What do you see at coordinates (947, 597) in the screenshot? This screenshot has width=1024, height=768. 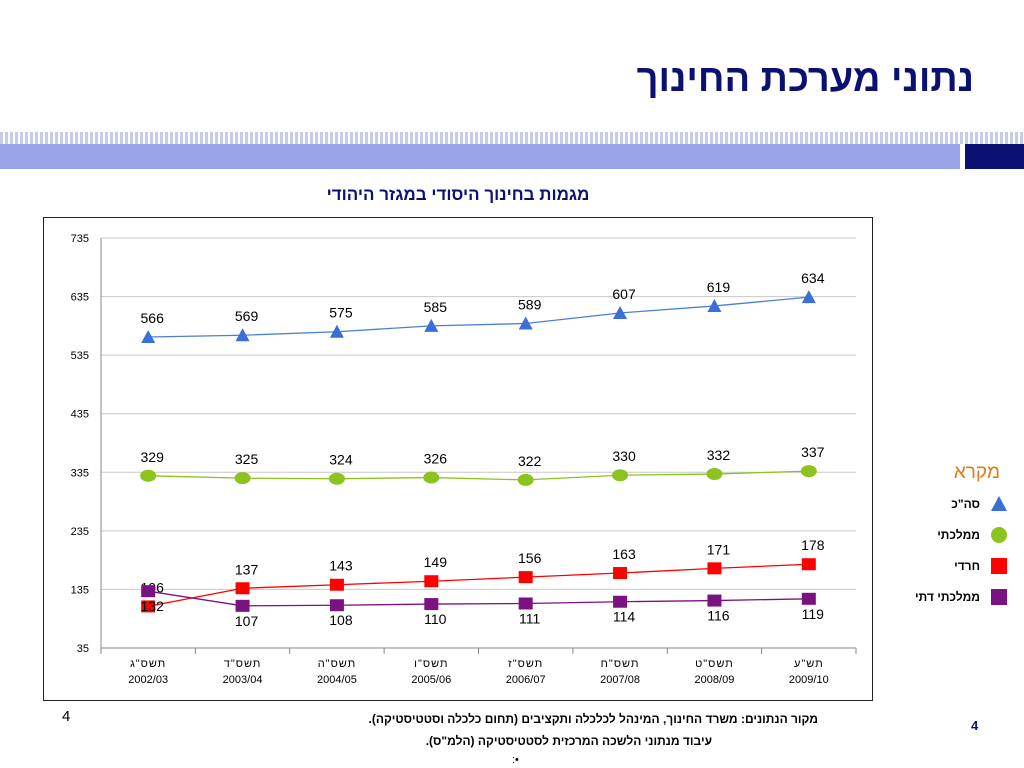 I see `legend-label: ממלכתי דתי` at bounding box center [947, 597].